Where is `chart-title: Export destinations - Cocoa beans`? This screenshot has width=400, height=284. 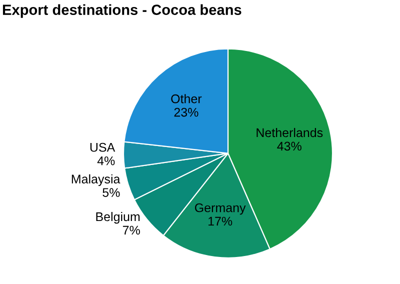 chart-title: Export destinations - Cocoa beans is located at coordinates (122, 11).